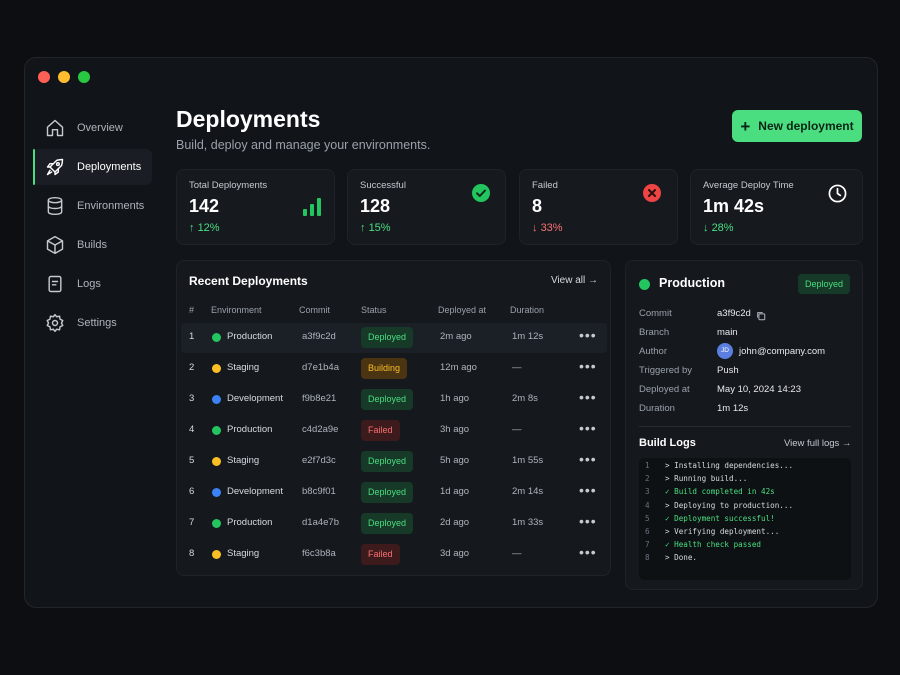 The image size is (900, 675). Describe the element at coordinates (255, 207) in the screenshot. I see `stat-card-total: Total Deployments 142 ↑ 12%` at that location.